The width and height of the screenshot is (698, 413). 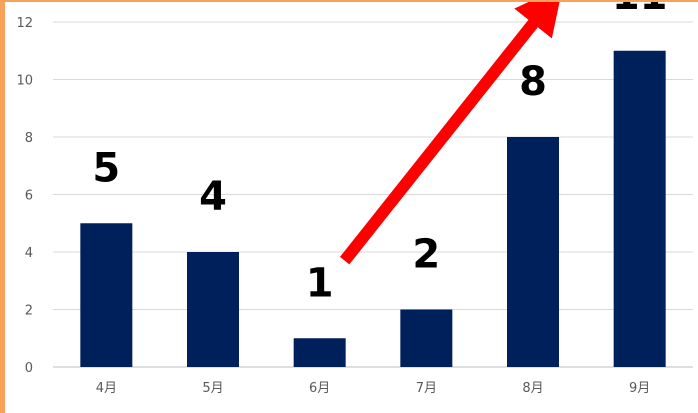 What do you see at coordinates (319, 388) in the screenshot?
I see `x-tick-label: 6月` at bounding box center [319, 388].